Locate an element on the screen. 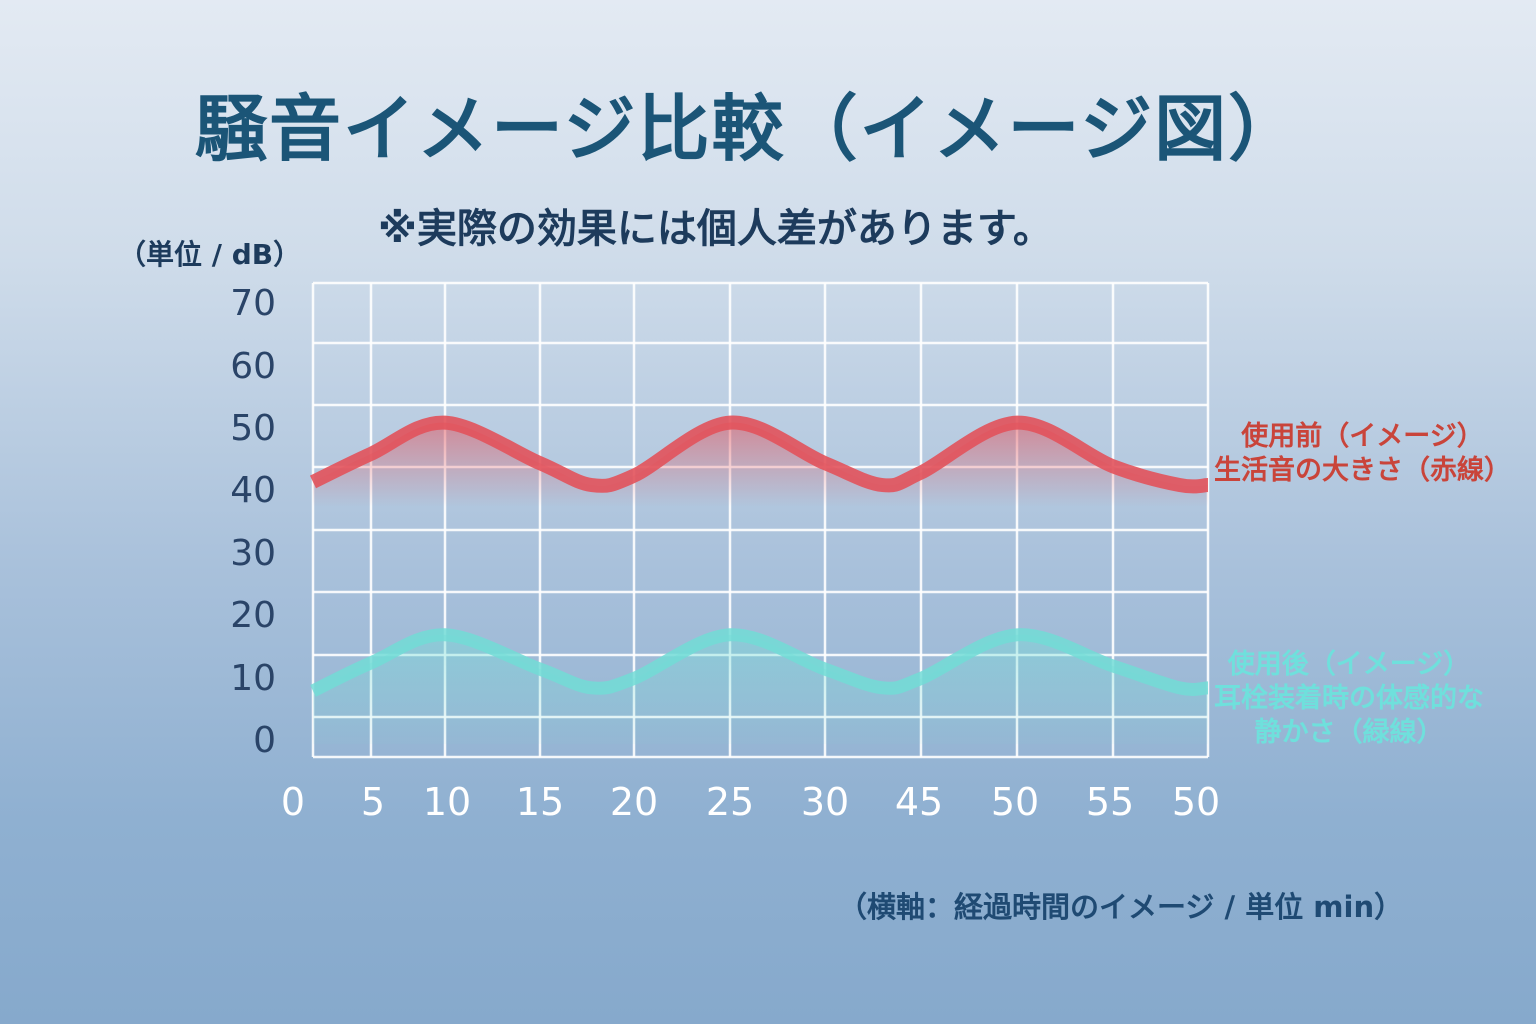  x-tick-label: 0 is located at coordinates (293, 802).